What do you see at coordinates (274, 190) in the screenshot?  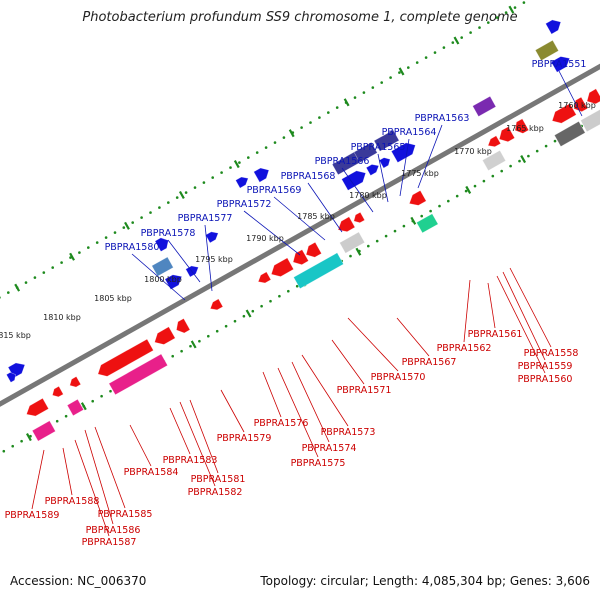 I see `forward-gene-label: PBPRA1569` at bounding box center [274, 190].